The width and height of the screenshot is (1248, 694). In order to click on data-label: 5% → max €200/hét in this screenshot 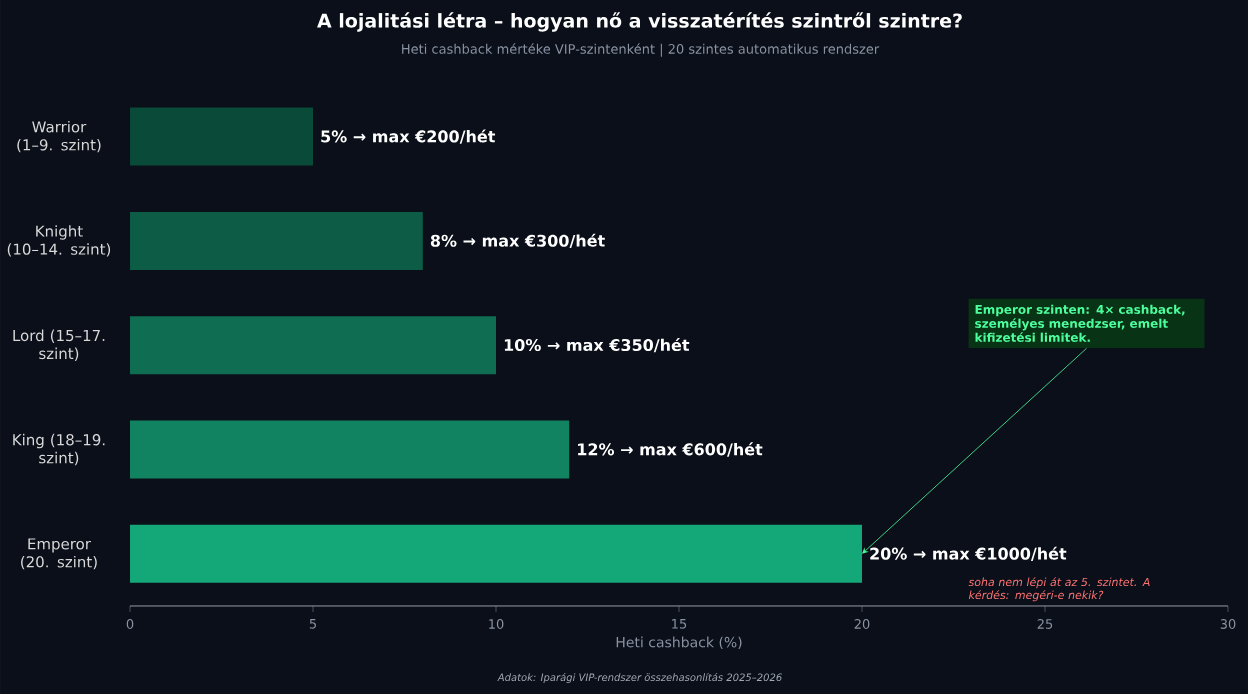, I will do `click(408, 136)`.